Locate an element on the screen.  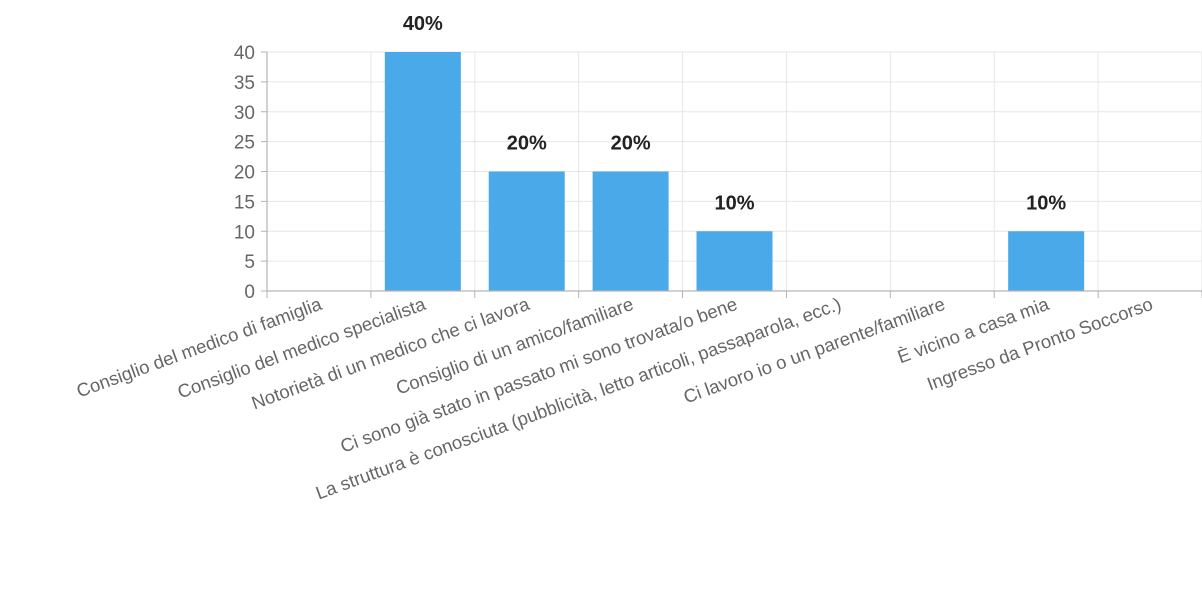
y-tick-label: 20 is located at coordinates (244, 173).